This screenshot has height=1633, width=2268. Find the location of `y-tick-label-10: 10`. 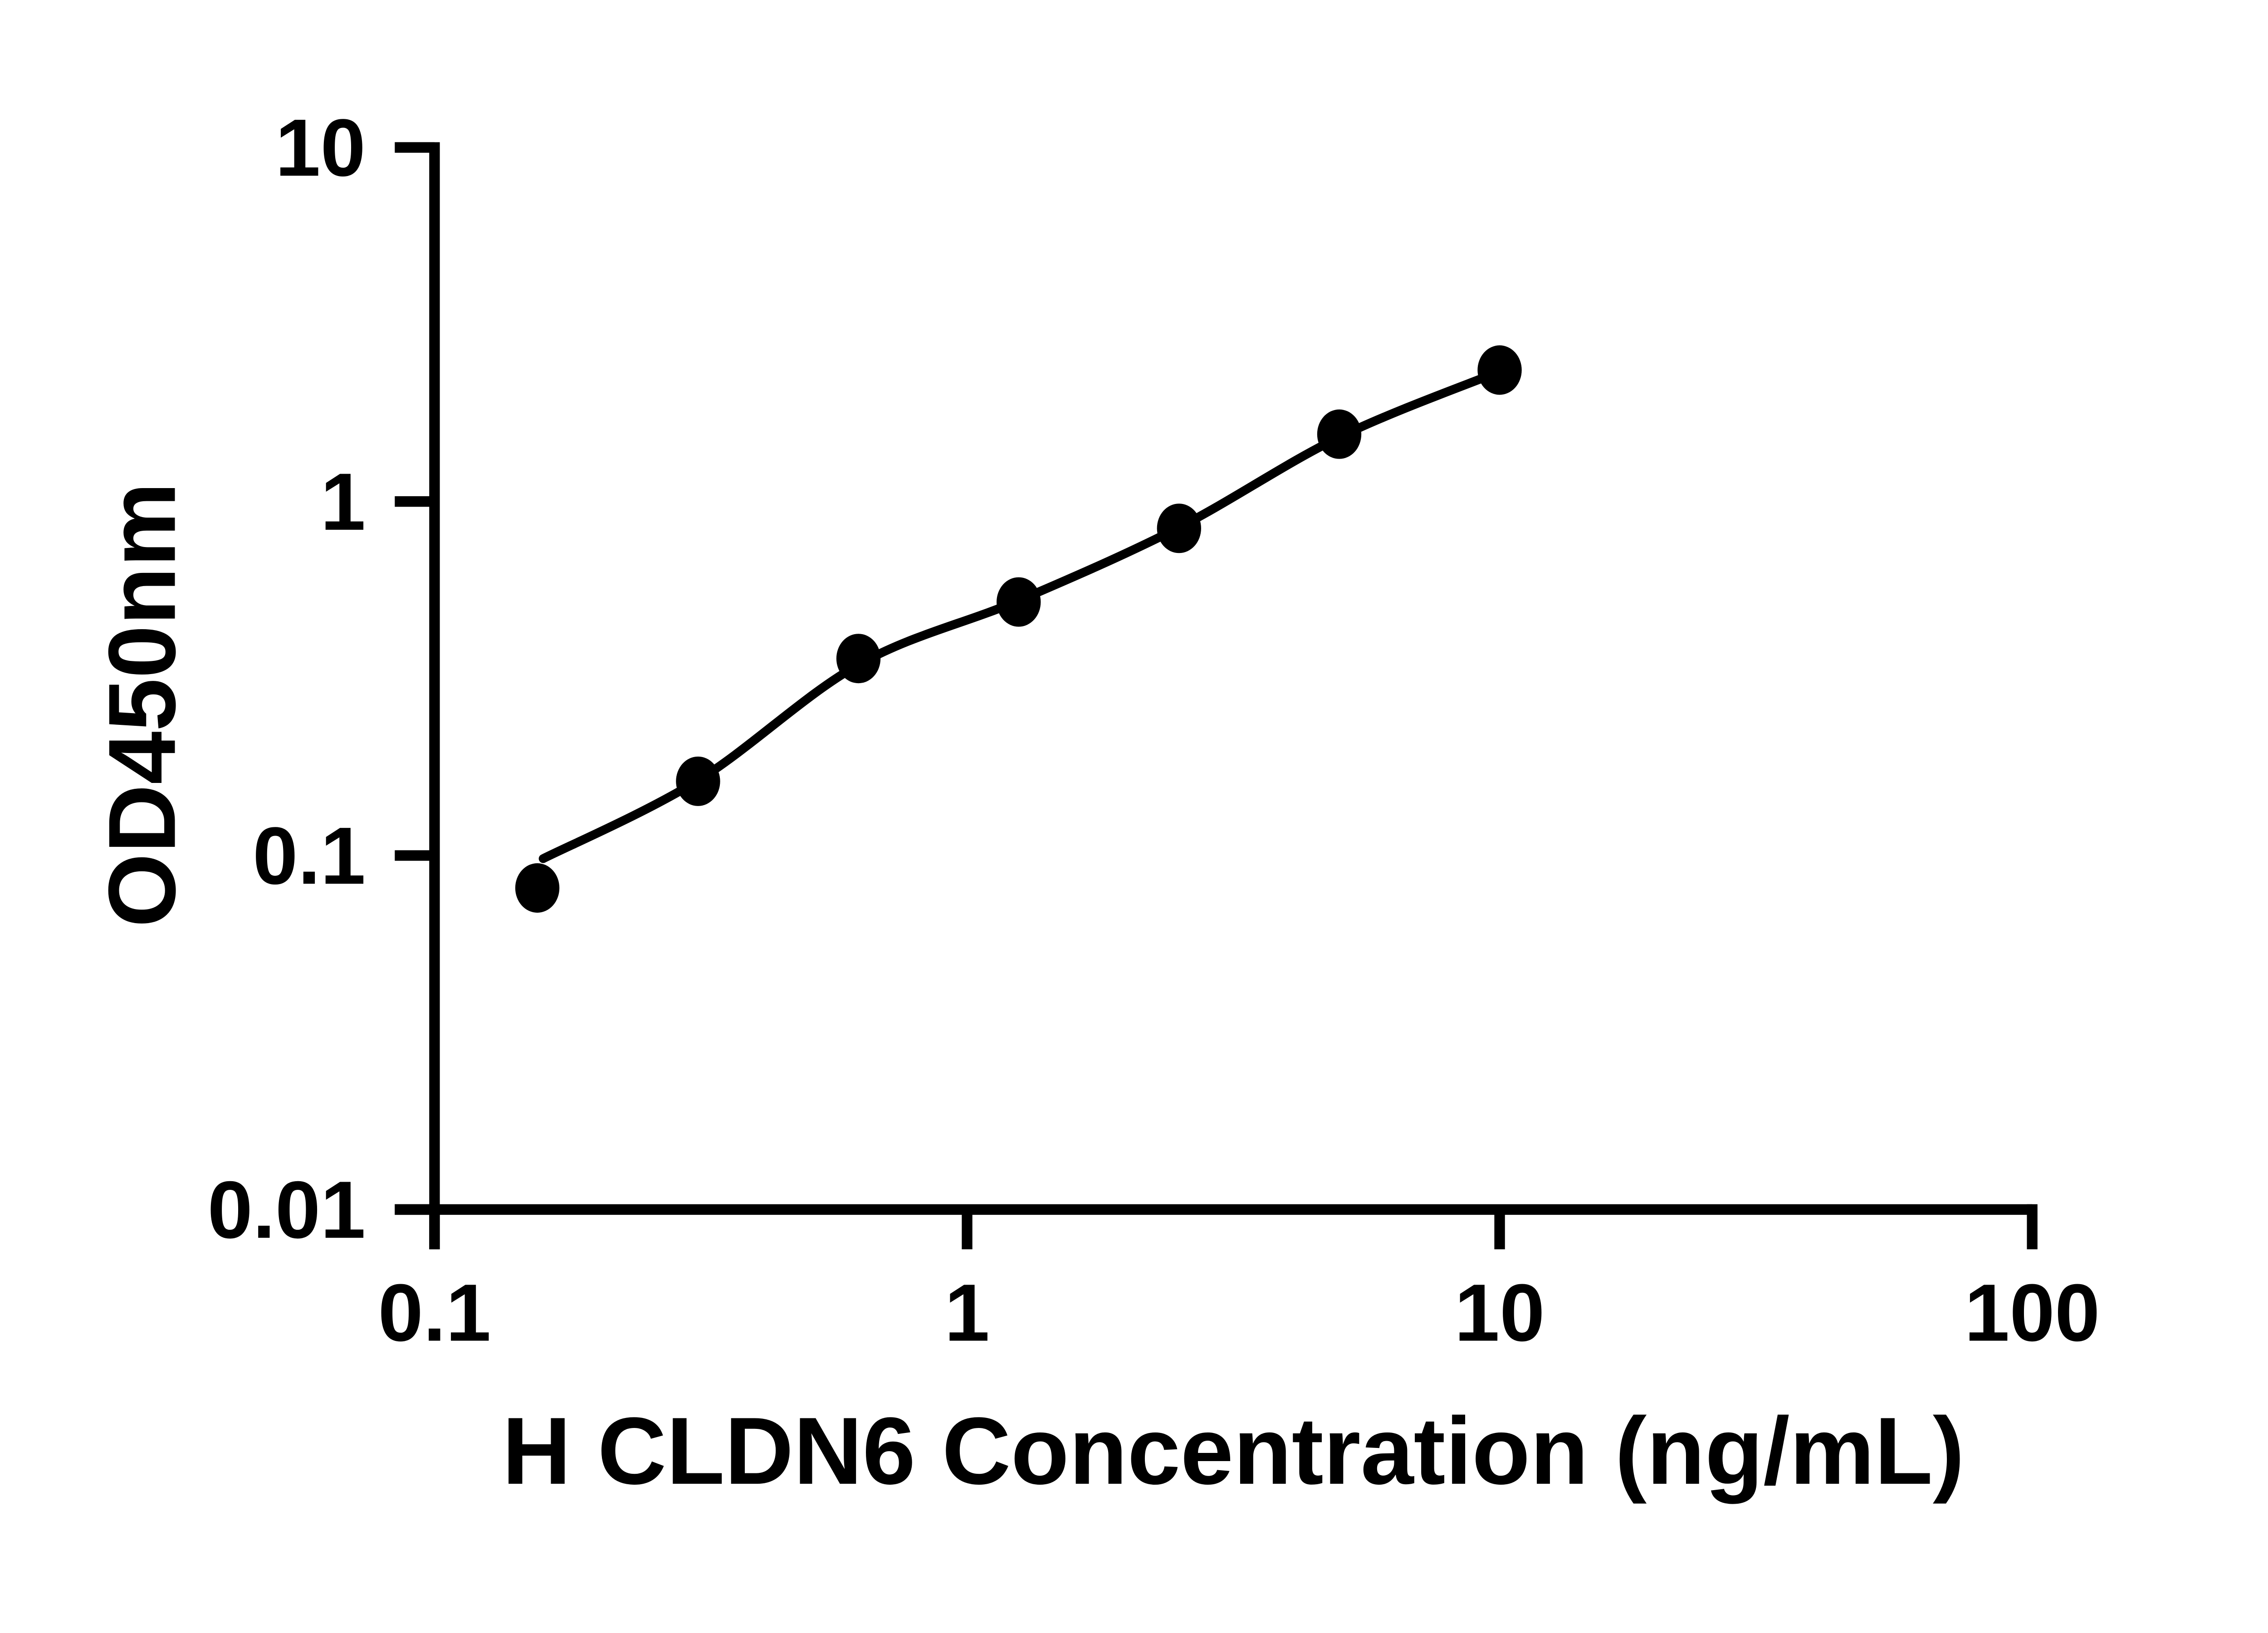

y-tick-label-10: 10 is located at coordinates (320, 147).